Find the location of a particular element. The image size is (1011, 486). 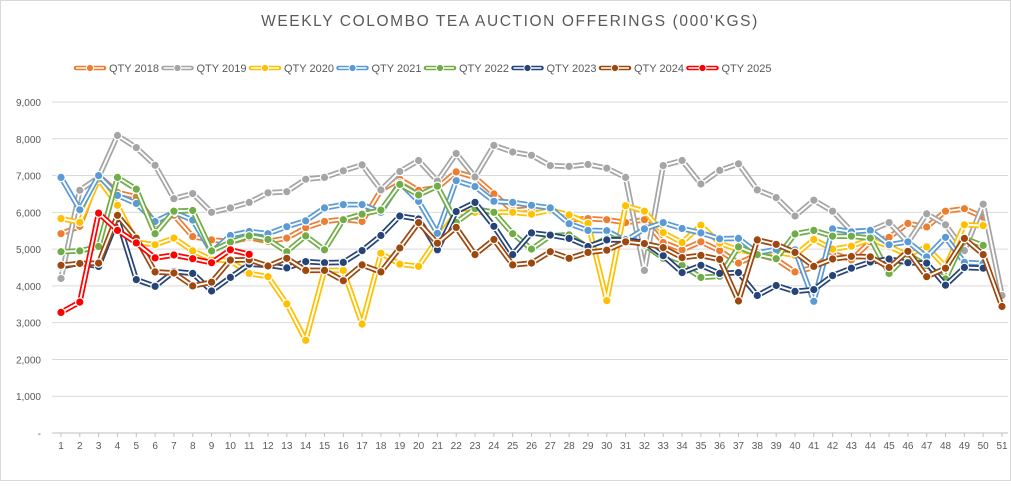

x-tick-label: 12 is located at coordinates (268, 446).